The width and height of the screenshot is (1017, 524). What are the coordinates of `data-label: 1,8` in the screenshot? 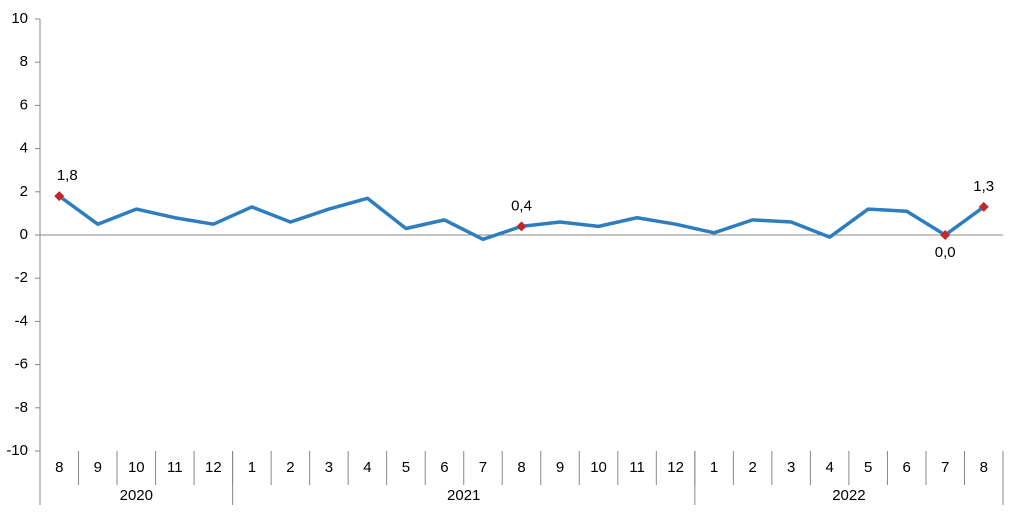 It's located at (67, 175).